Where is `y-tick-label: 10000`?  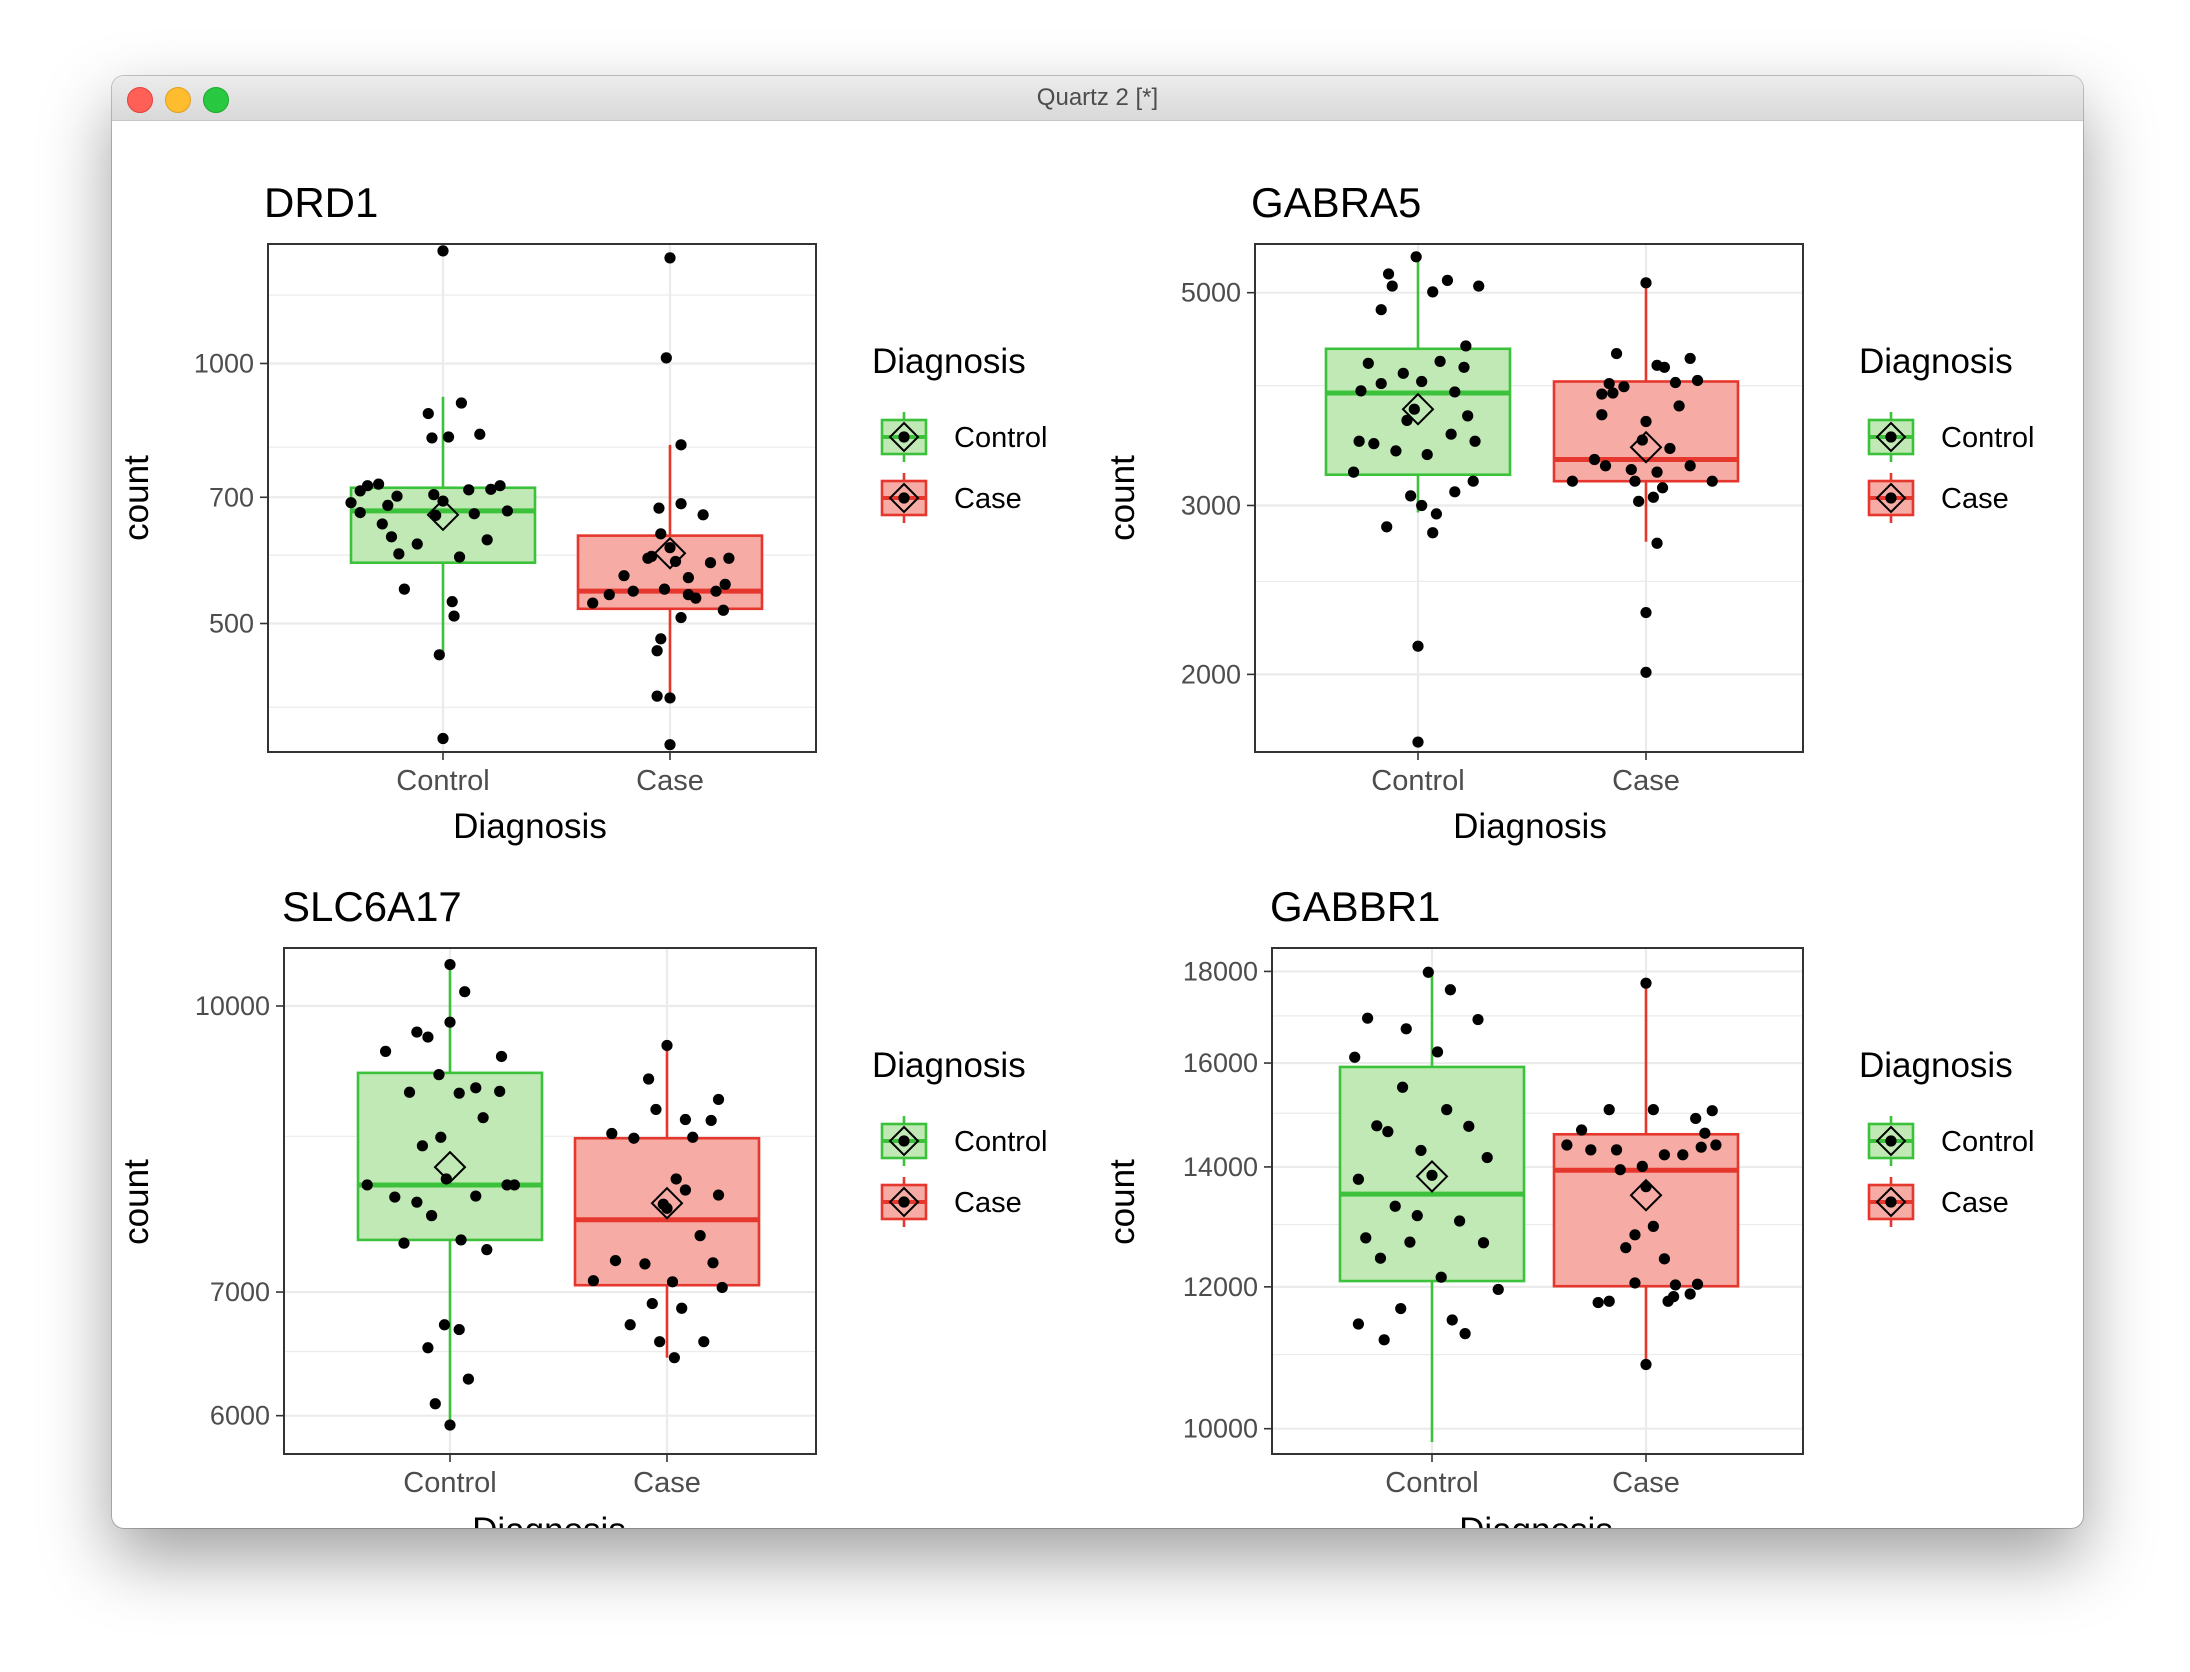
y-tick-label: 10000 is located at coordinates (1220, 1429).